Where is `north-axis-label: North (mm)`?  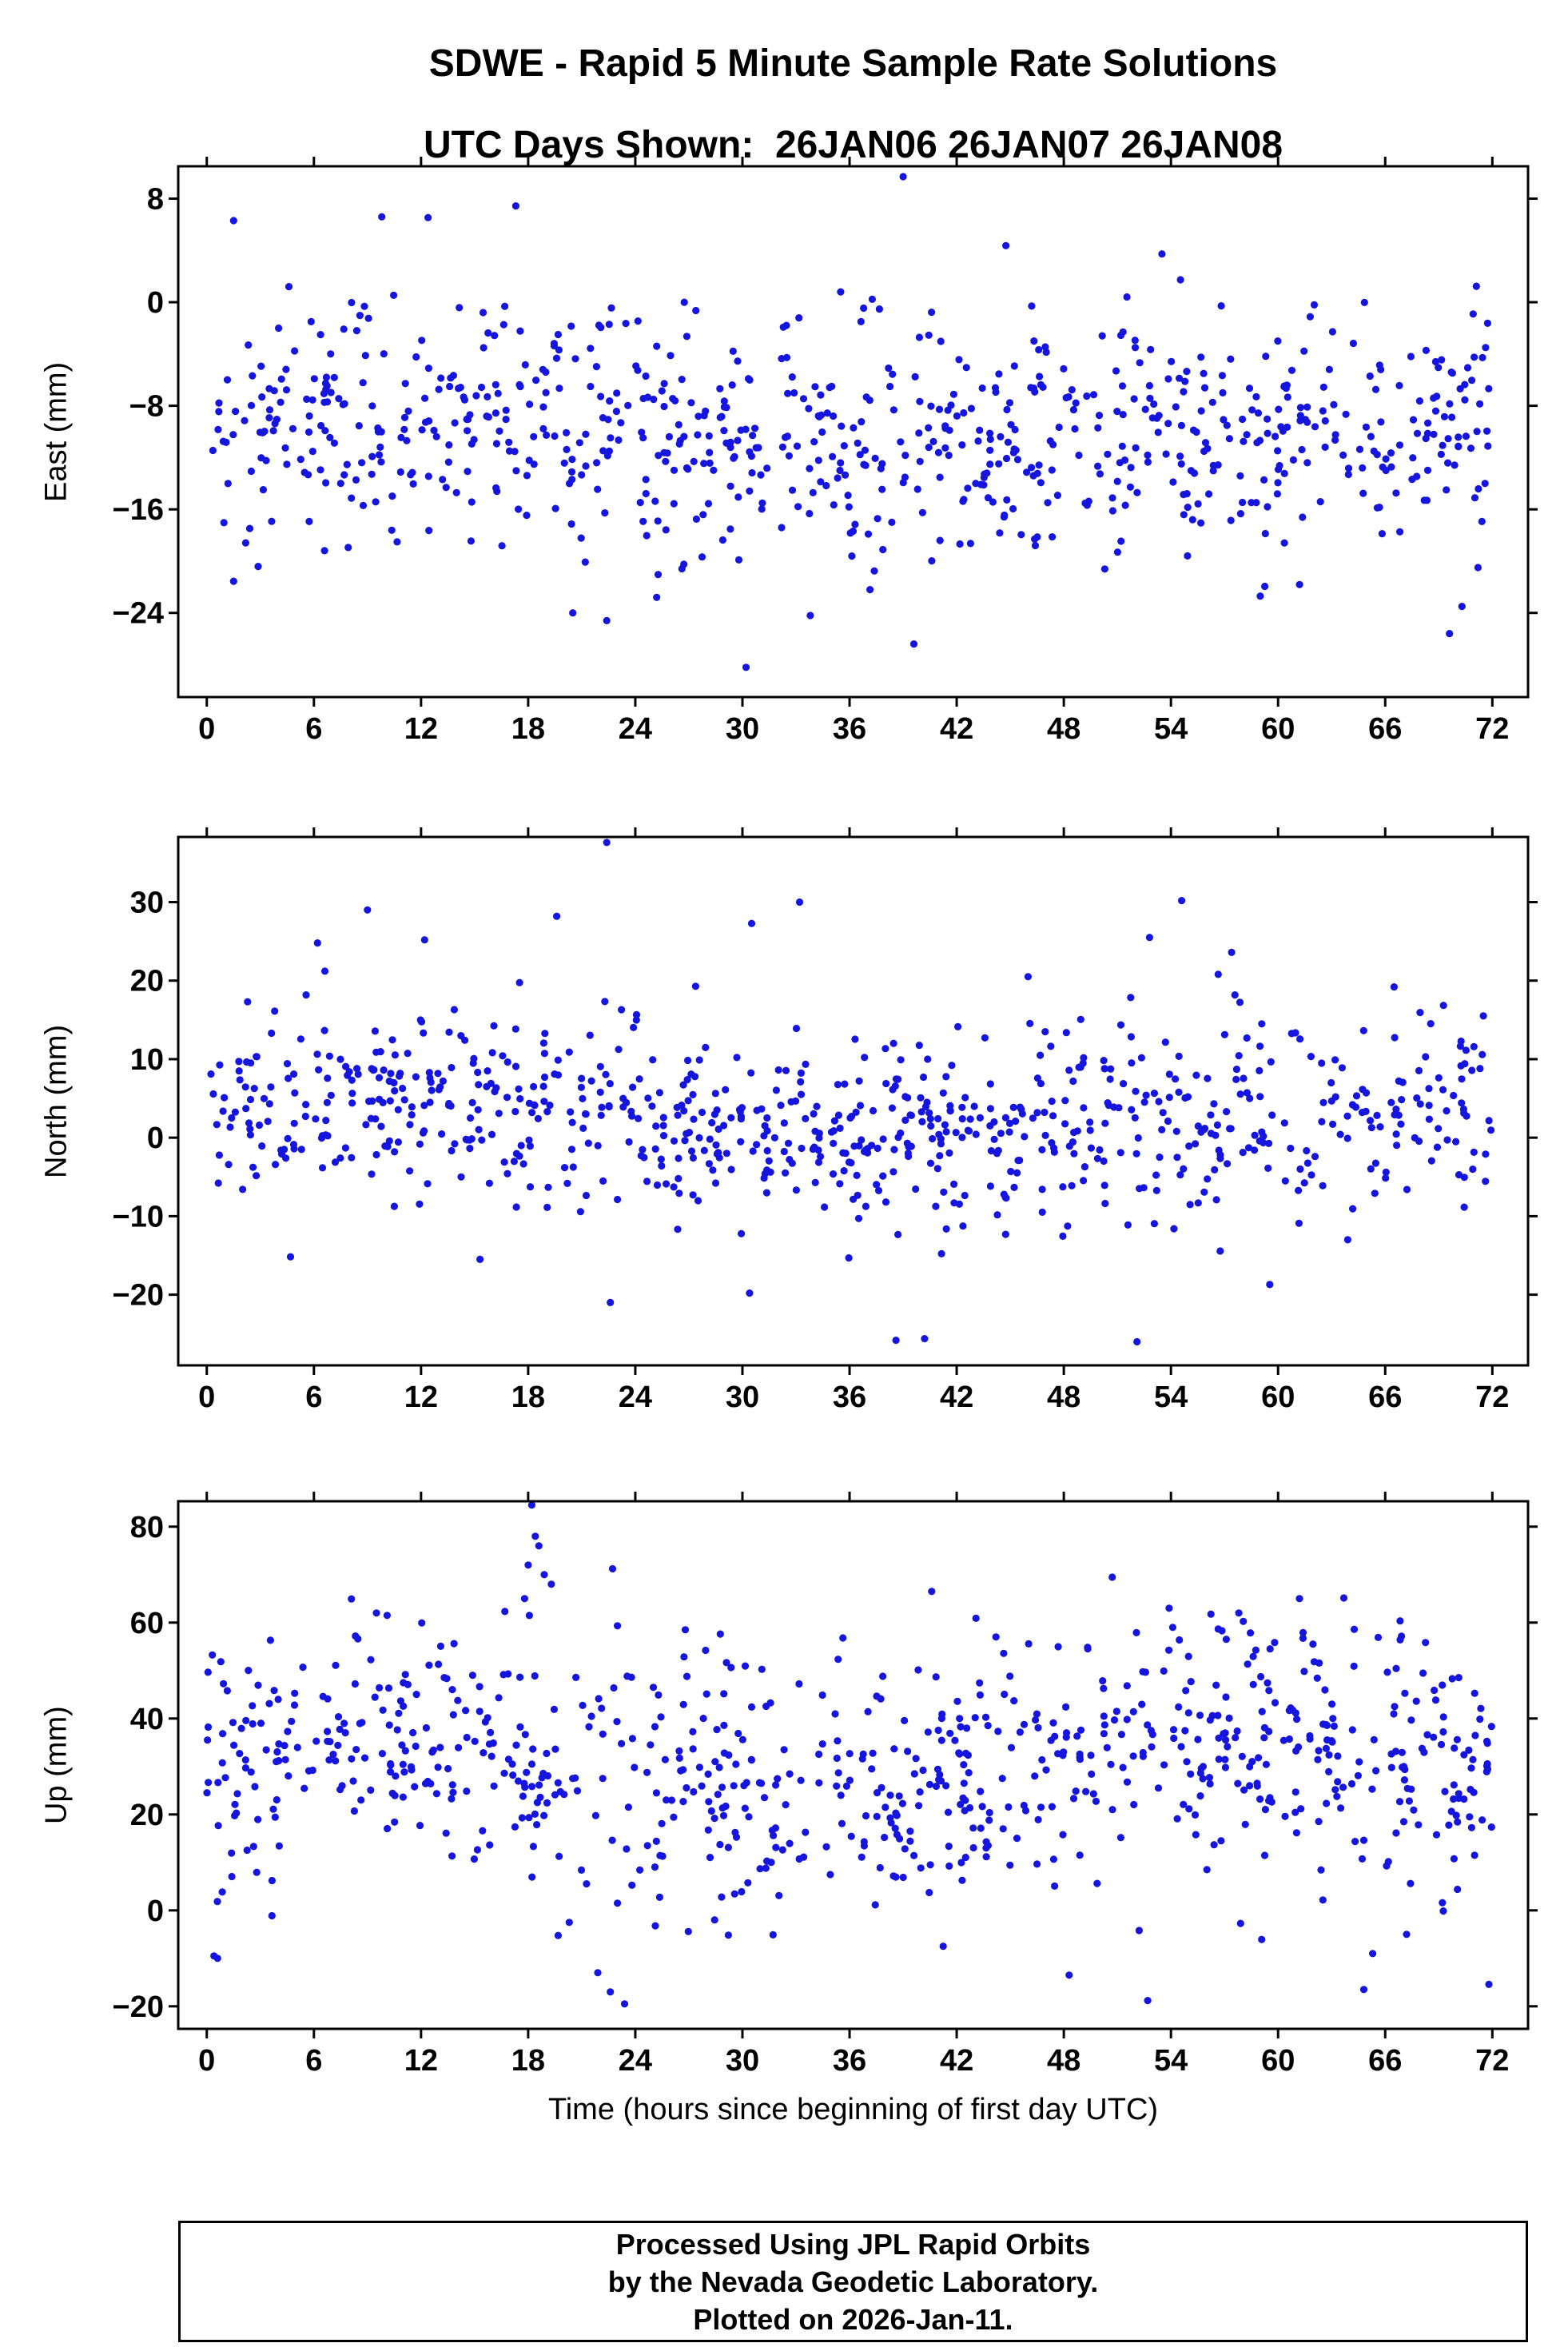
north-axis-label: North (mm) is located at coordinates (56, 1101).